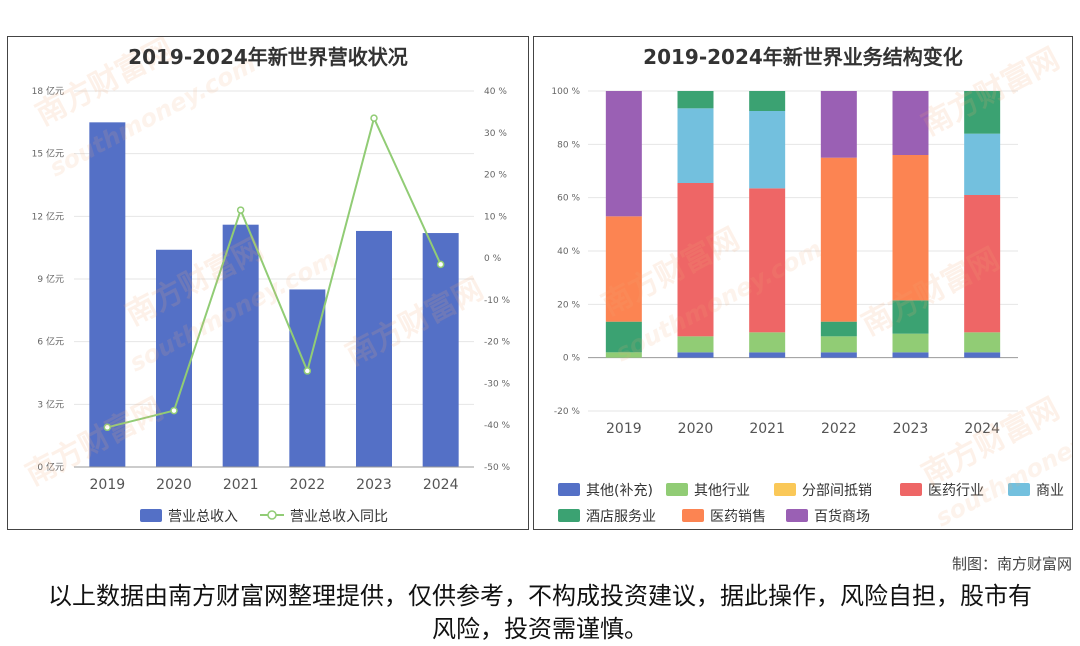 Image resolution: width=1080 pixels, height=646 pixels. What do you see at coordinates (50, 404) in the screenshot?
I see `y-axis-tick-label: 3 亿元` at bounding box center [50, 404].